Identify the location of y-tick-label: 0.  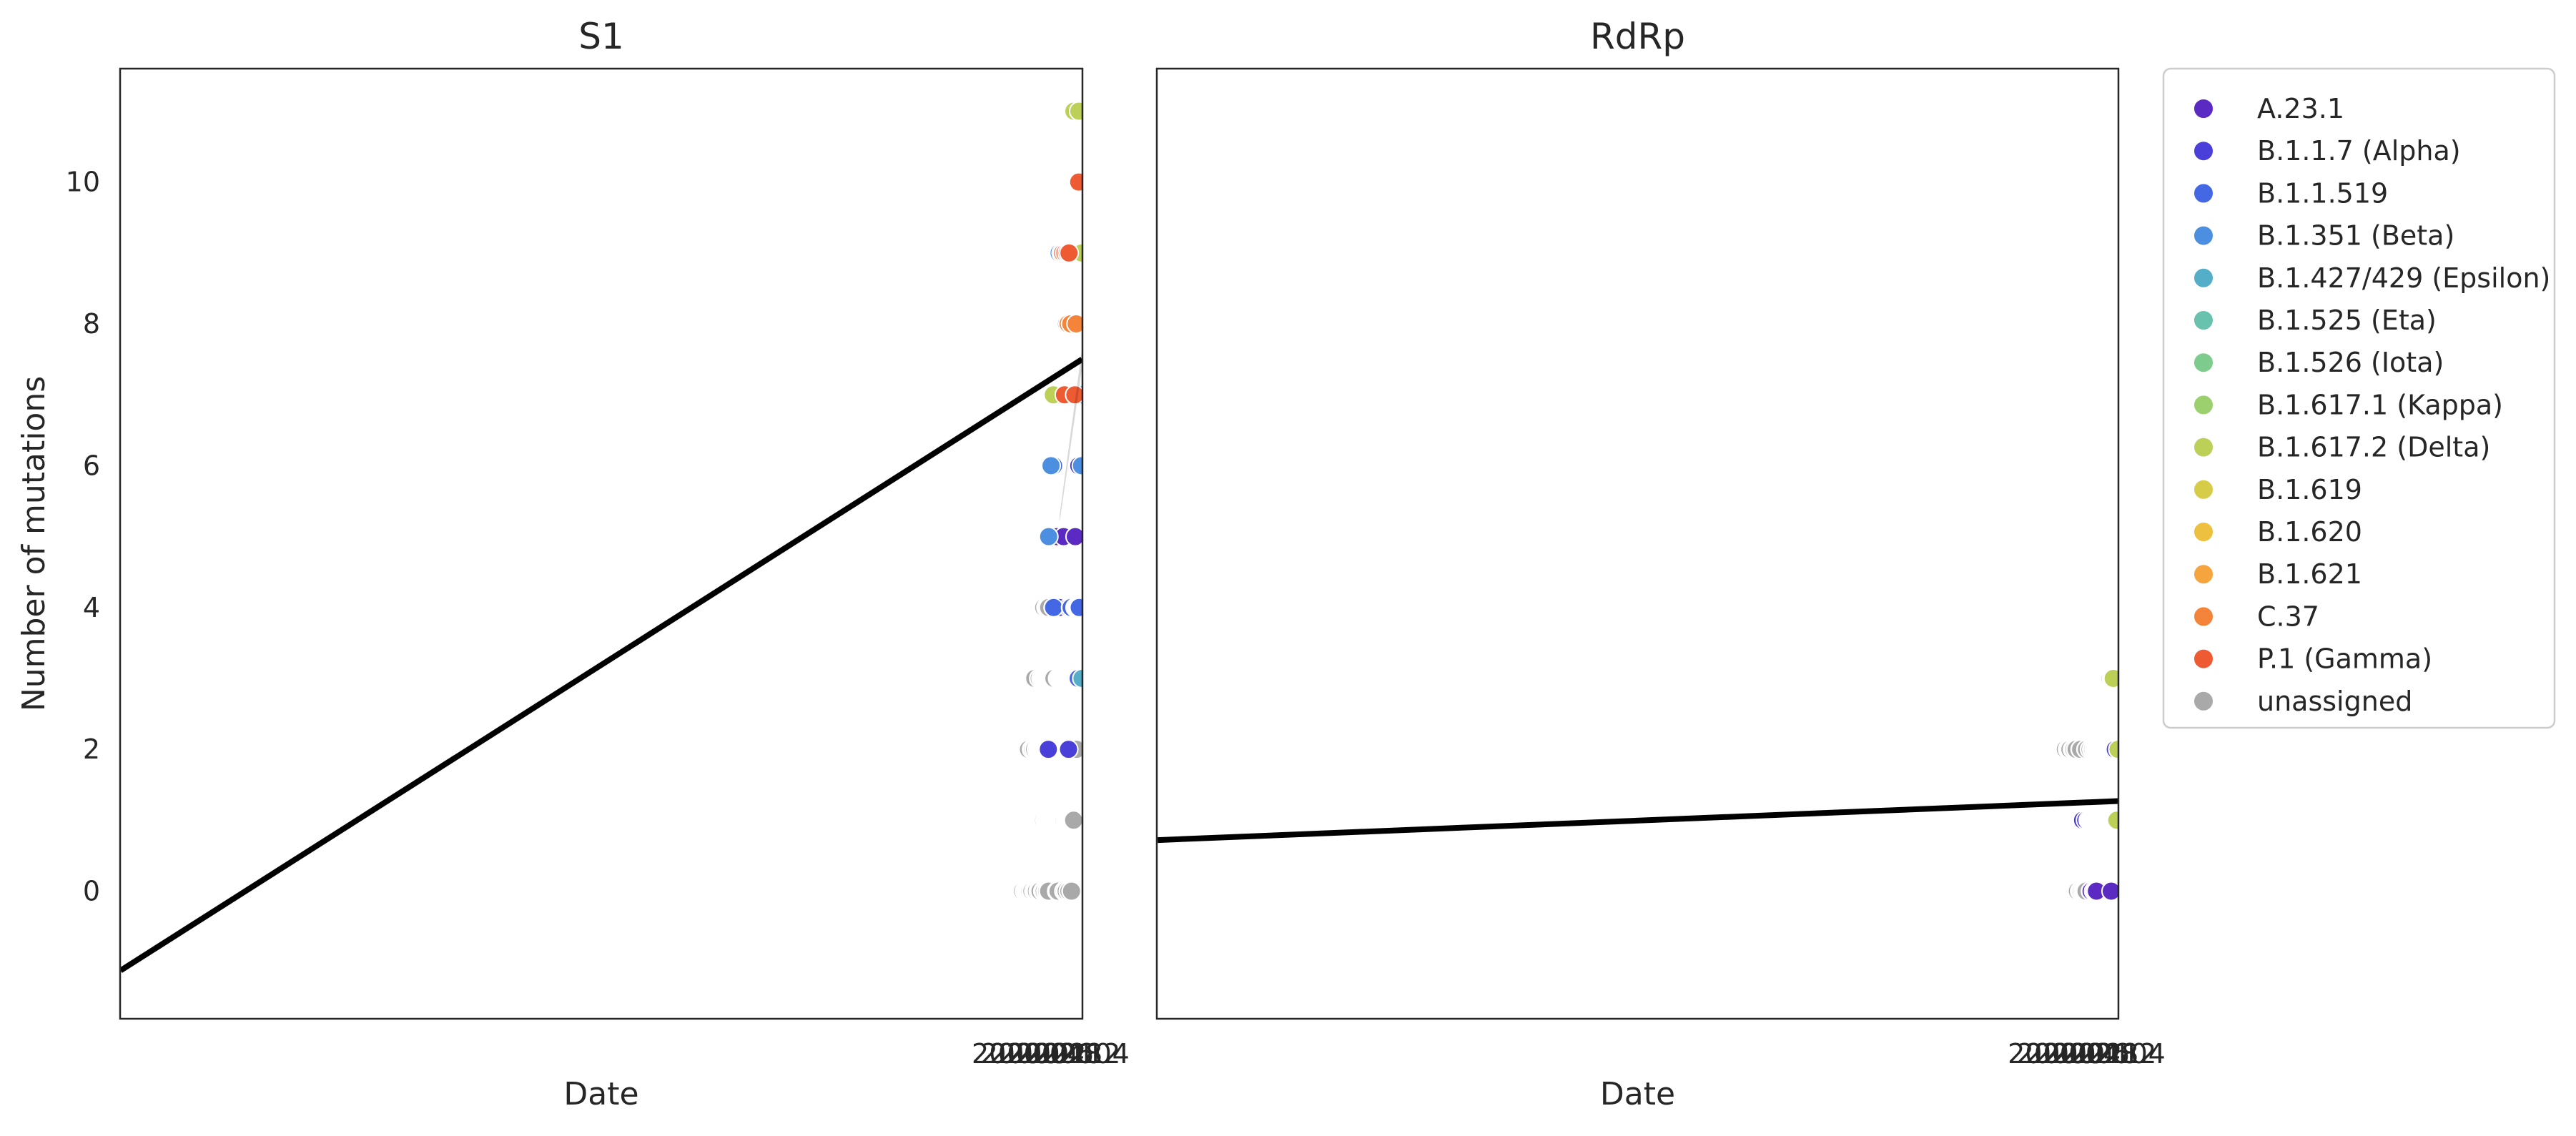
(91, 891).